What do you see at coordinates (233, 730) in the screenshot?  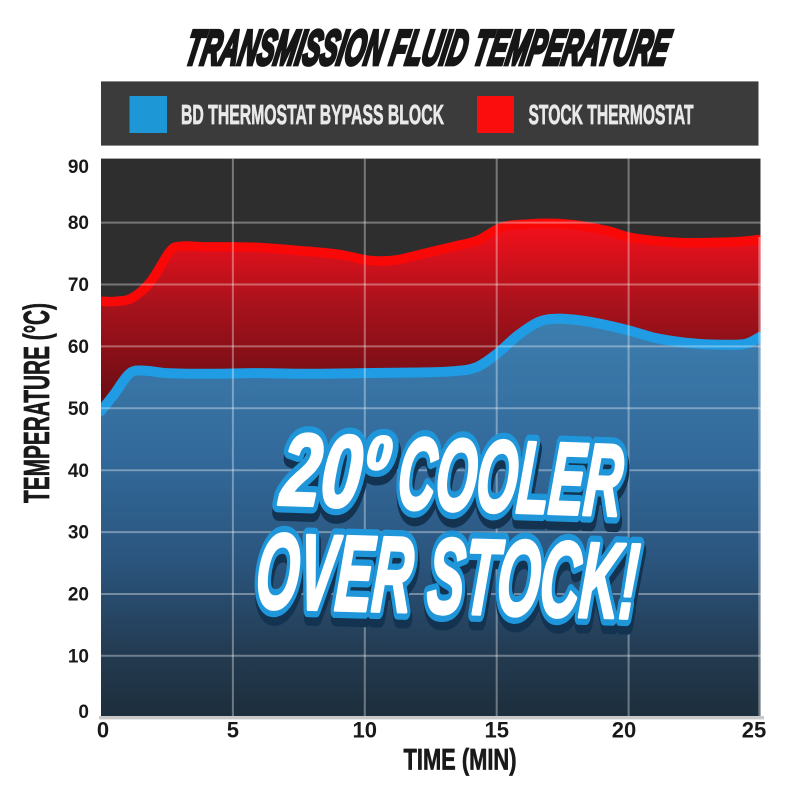 I see `svg-text: 5` at bounding box center [233, 730].